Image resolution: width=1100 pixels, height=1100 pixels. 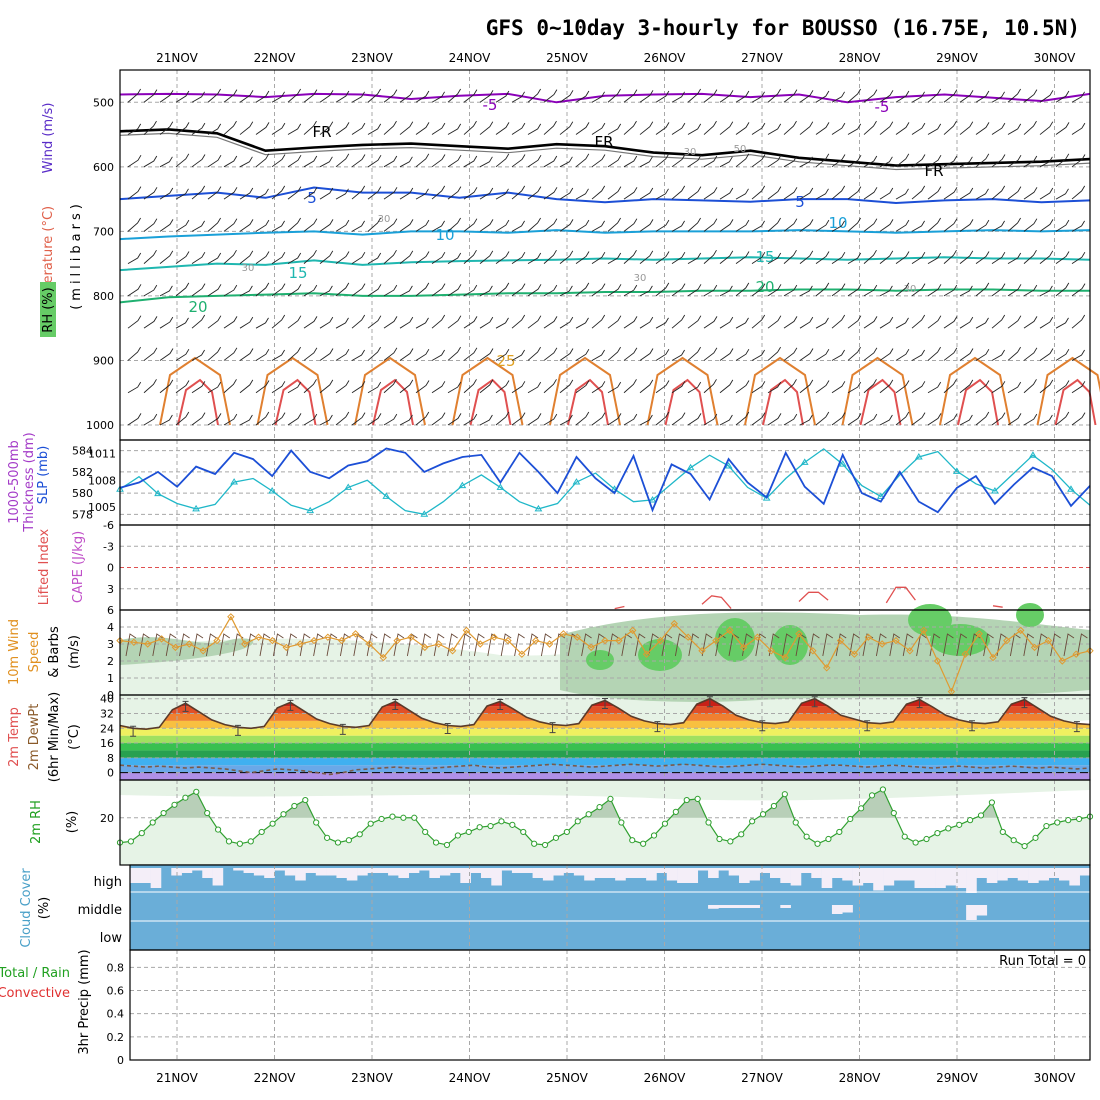 What do you see at coordinates (567, 58) in the screenshot?
I see `date-label-top: 25NOV` at bounding box center [567, 58].